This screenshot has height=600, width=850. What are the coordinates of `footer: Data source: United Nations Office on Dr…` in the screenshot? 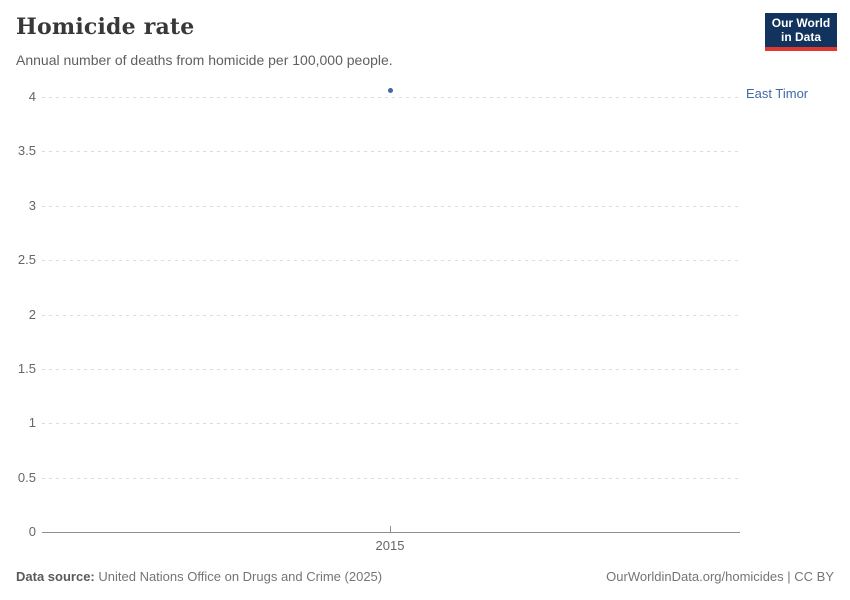 It's located at (425, 576).